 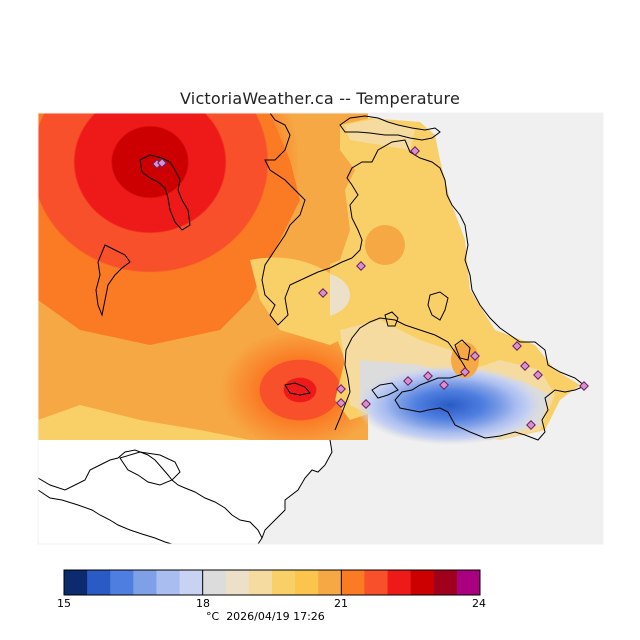 I want to click on units-label: °C, so click(x=213, y=616).